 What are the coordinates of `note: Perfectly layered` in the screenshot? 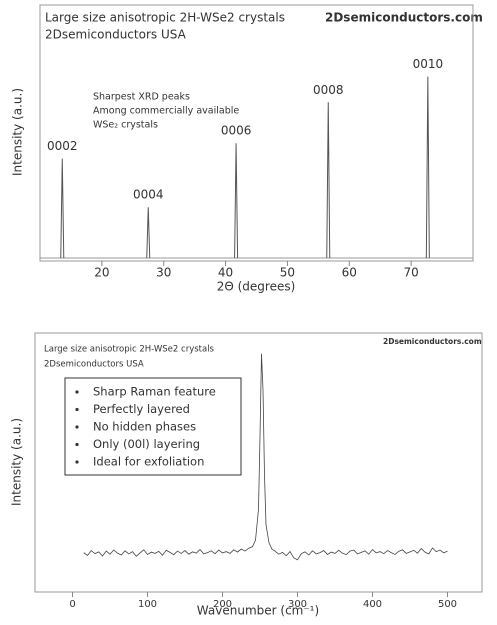 It's located at (141, 409).